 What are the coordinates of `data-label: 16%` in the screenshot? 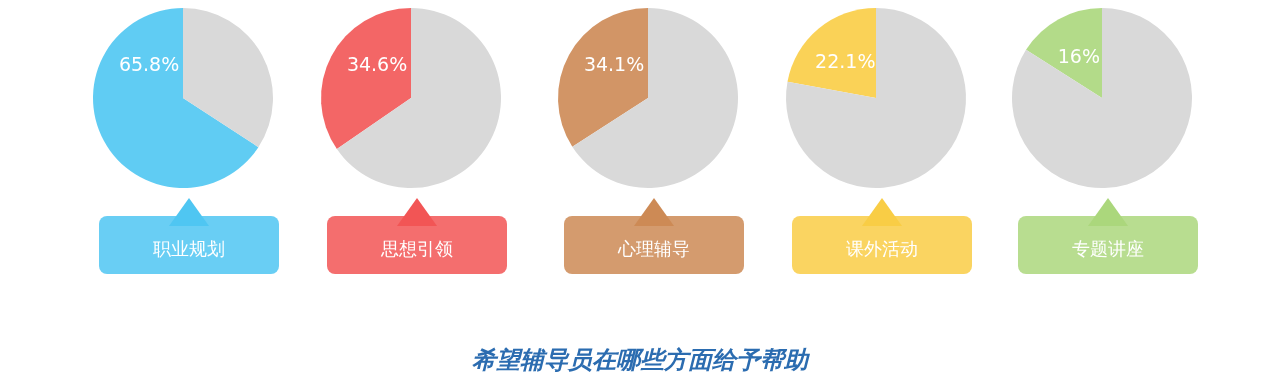 It's located at (1078, 55).